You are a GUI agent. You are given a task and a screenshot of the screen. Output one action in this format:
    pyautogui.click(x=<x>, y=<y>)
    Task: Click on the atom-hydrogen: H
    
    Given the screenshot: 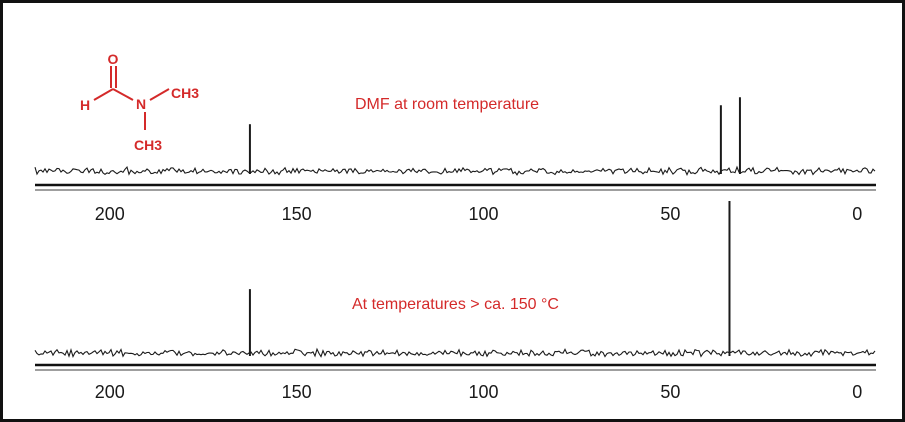 What is the action you would take?
    pyautogui.click(x=85, y=105)
    